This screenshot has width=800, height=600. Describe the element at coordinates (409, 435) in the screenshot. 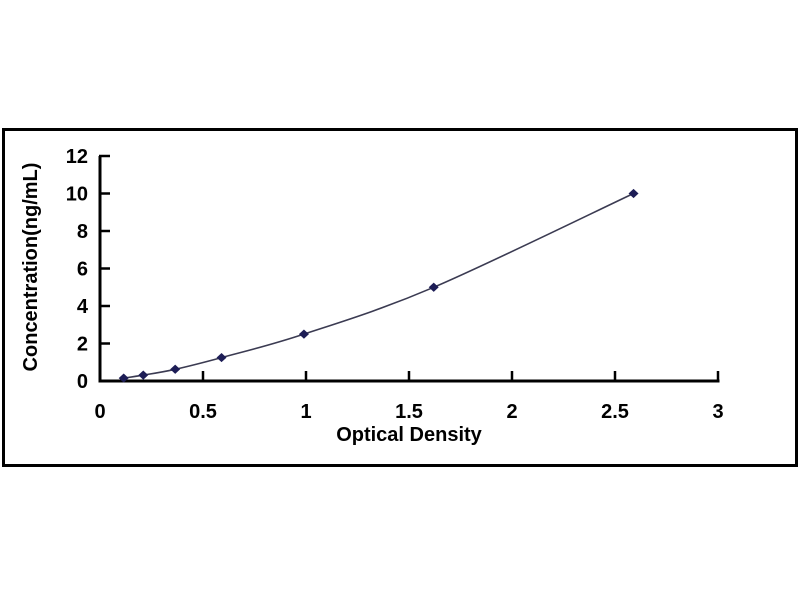

I see `x-axis-title: Optical Density` at that location.